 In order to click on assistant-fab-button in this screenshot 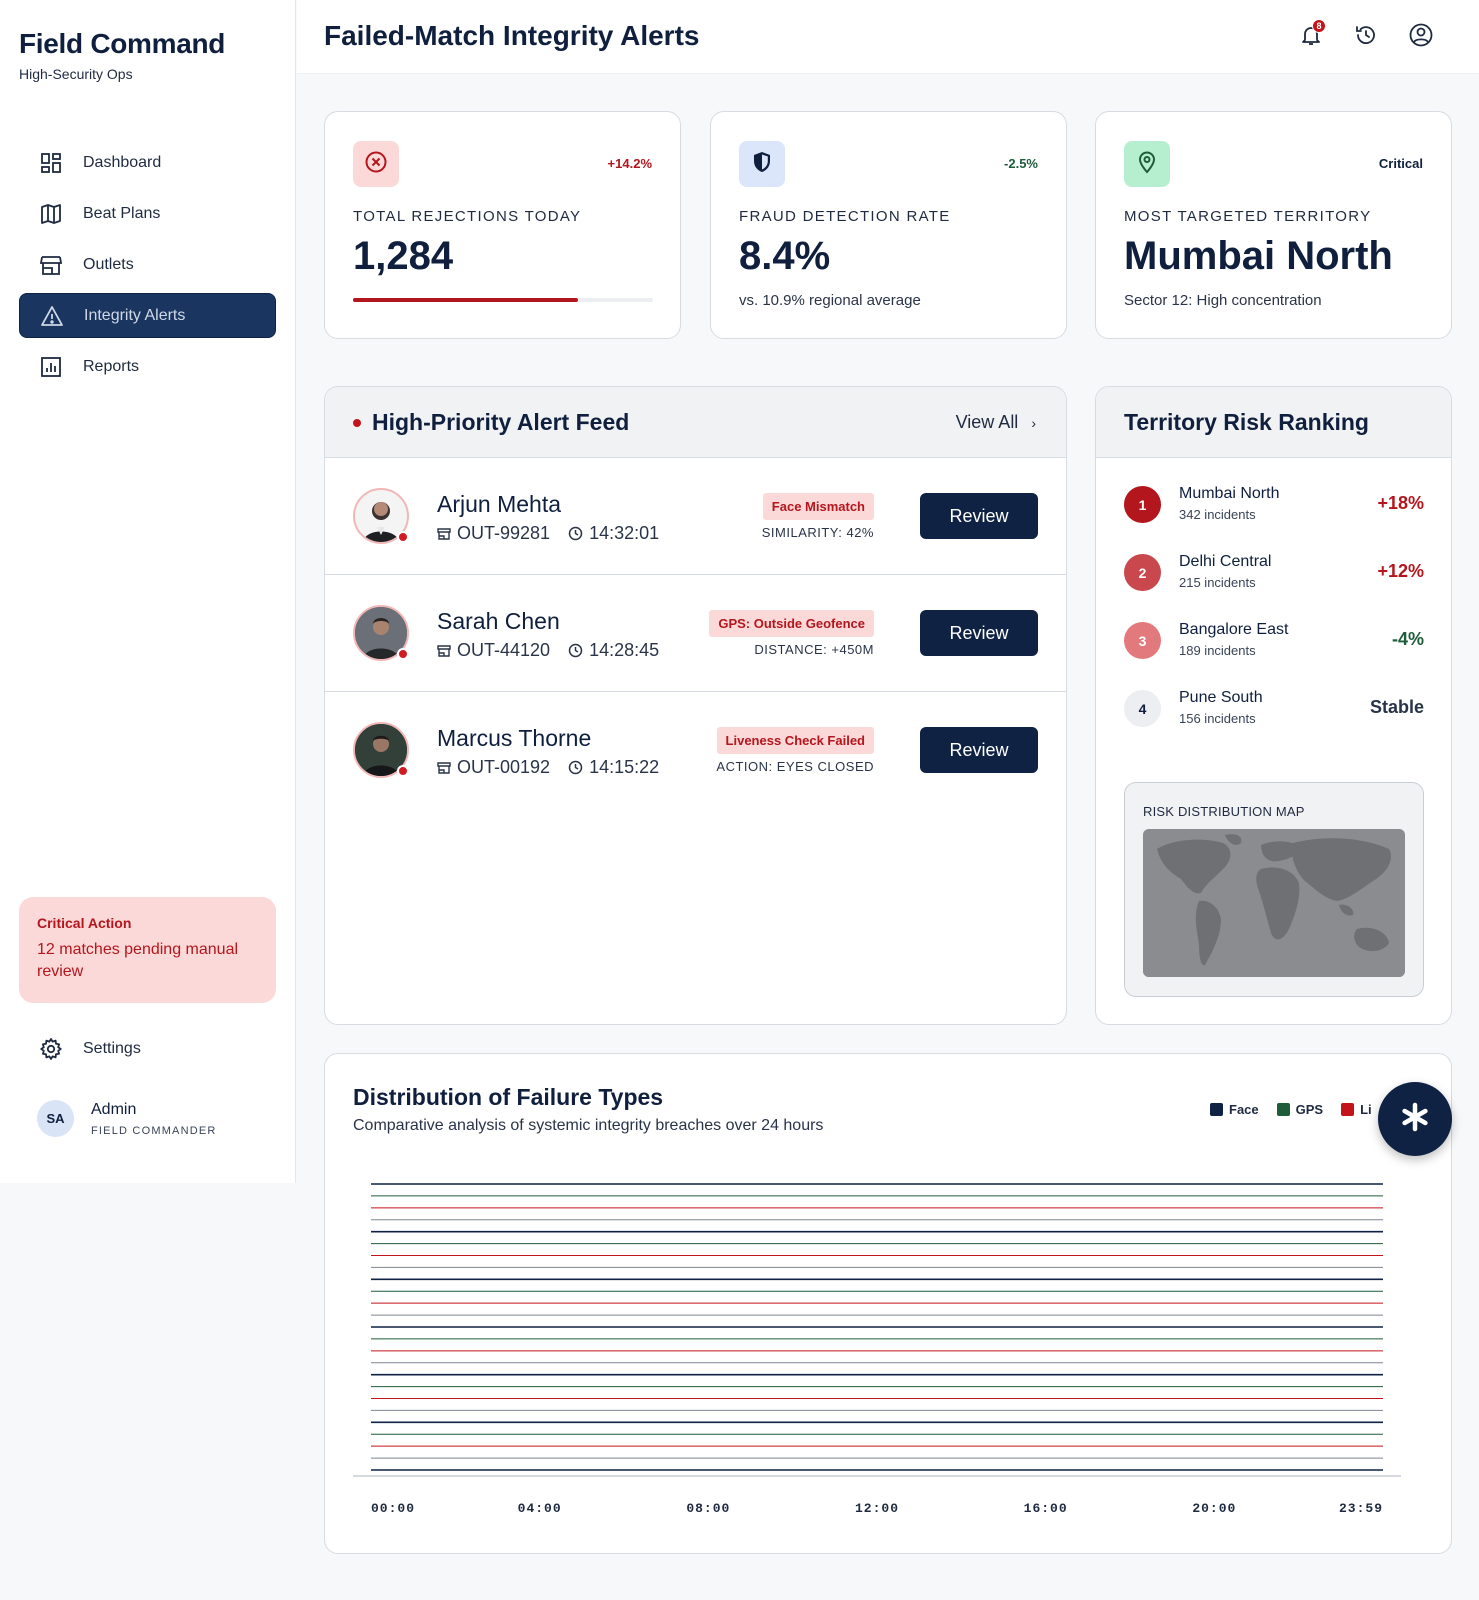, I will do `click(1415, 1119)`.